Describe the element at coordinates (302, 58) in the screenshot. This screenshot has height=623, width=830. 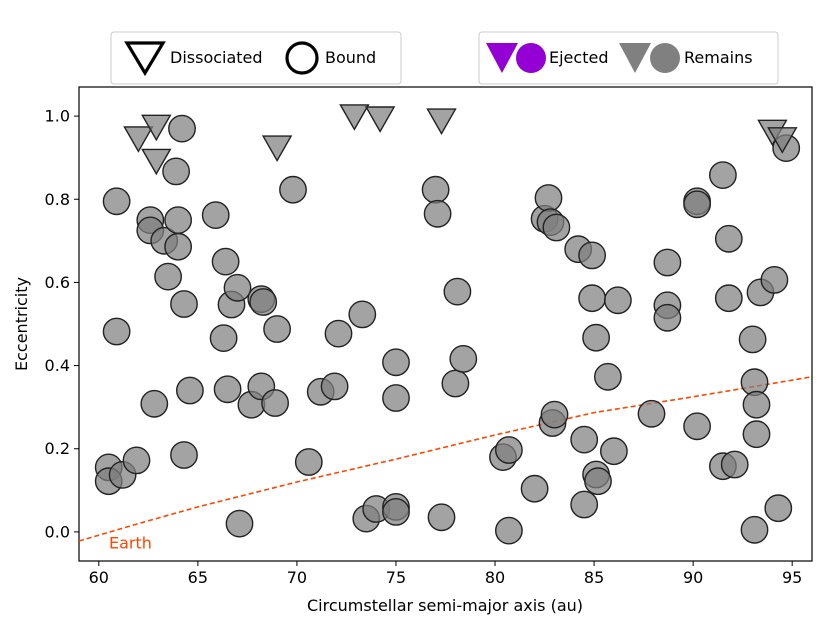
I see `legend-bound-marker` at that location.